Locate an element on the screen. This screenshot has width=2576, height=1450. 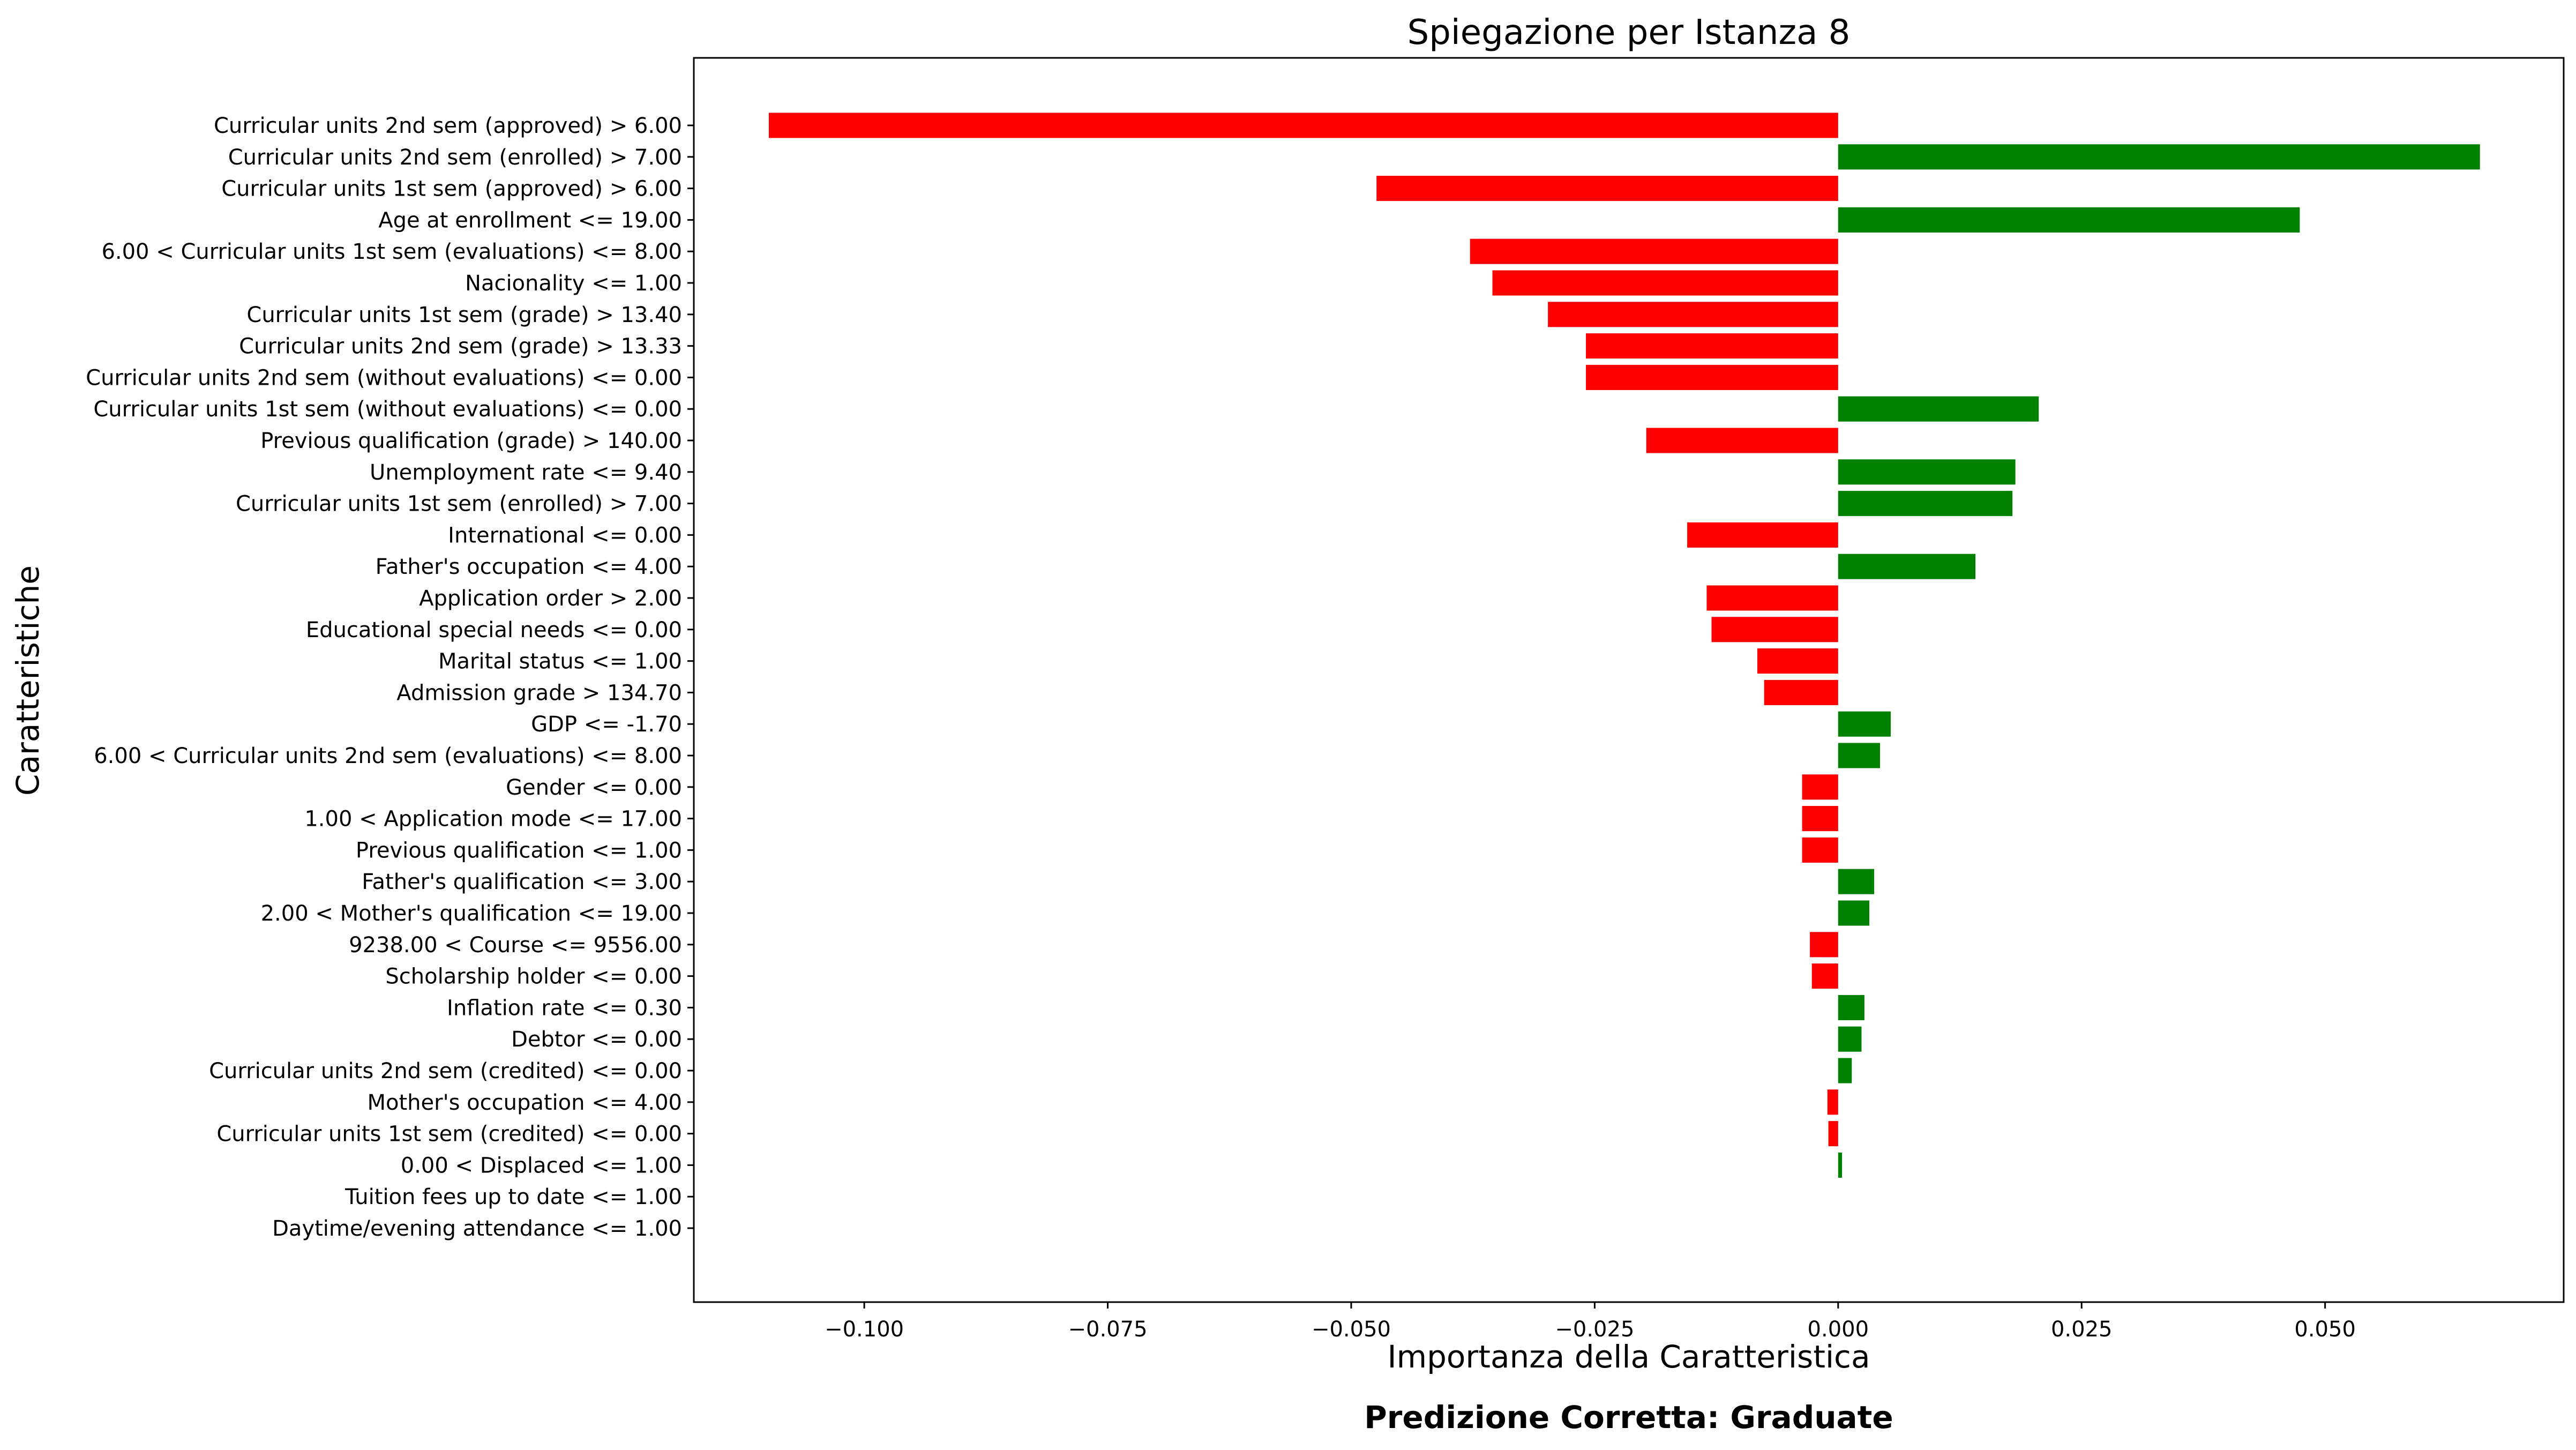
y-tick-label: Debtor <= 0.00 is located at coordinates (596, 1040).